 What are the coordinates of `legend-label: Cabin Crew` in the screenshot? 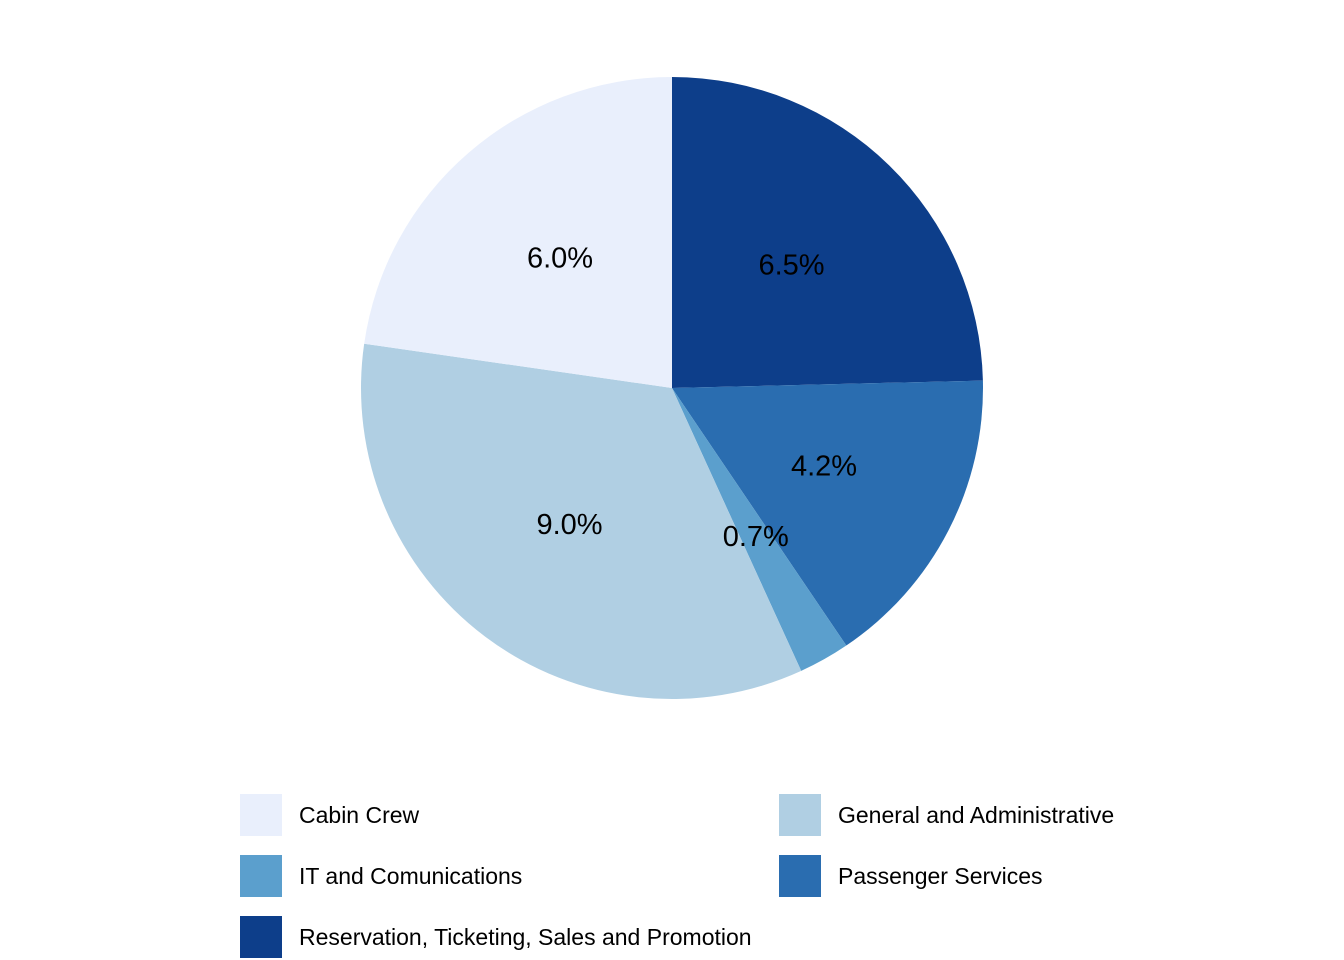 It's located at (359, 815).